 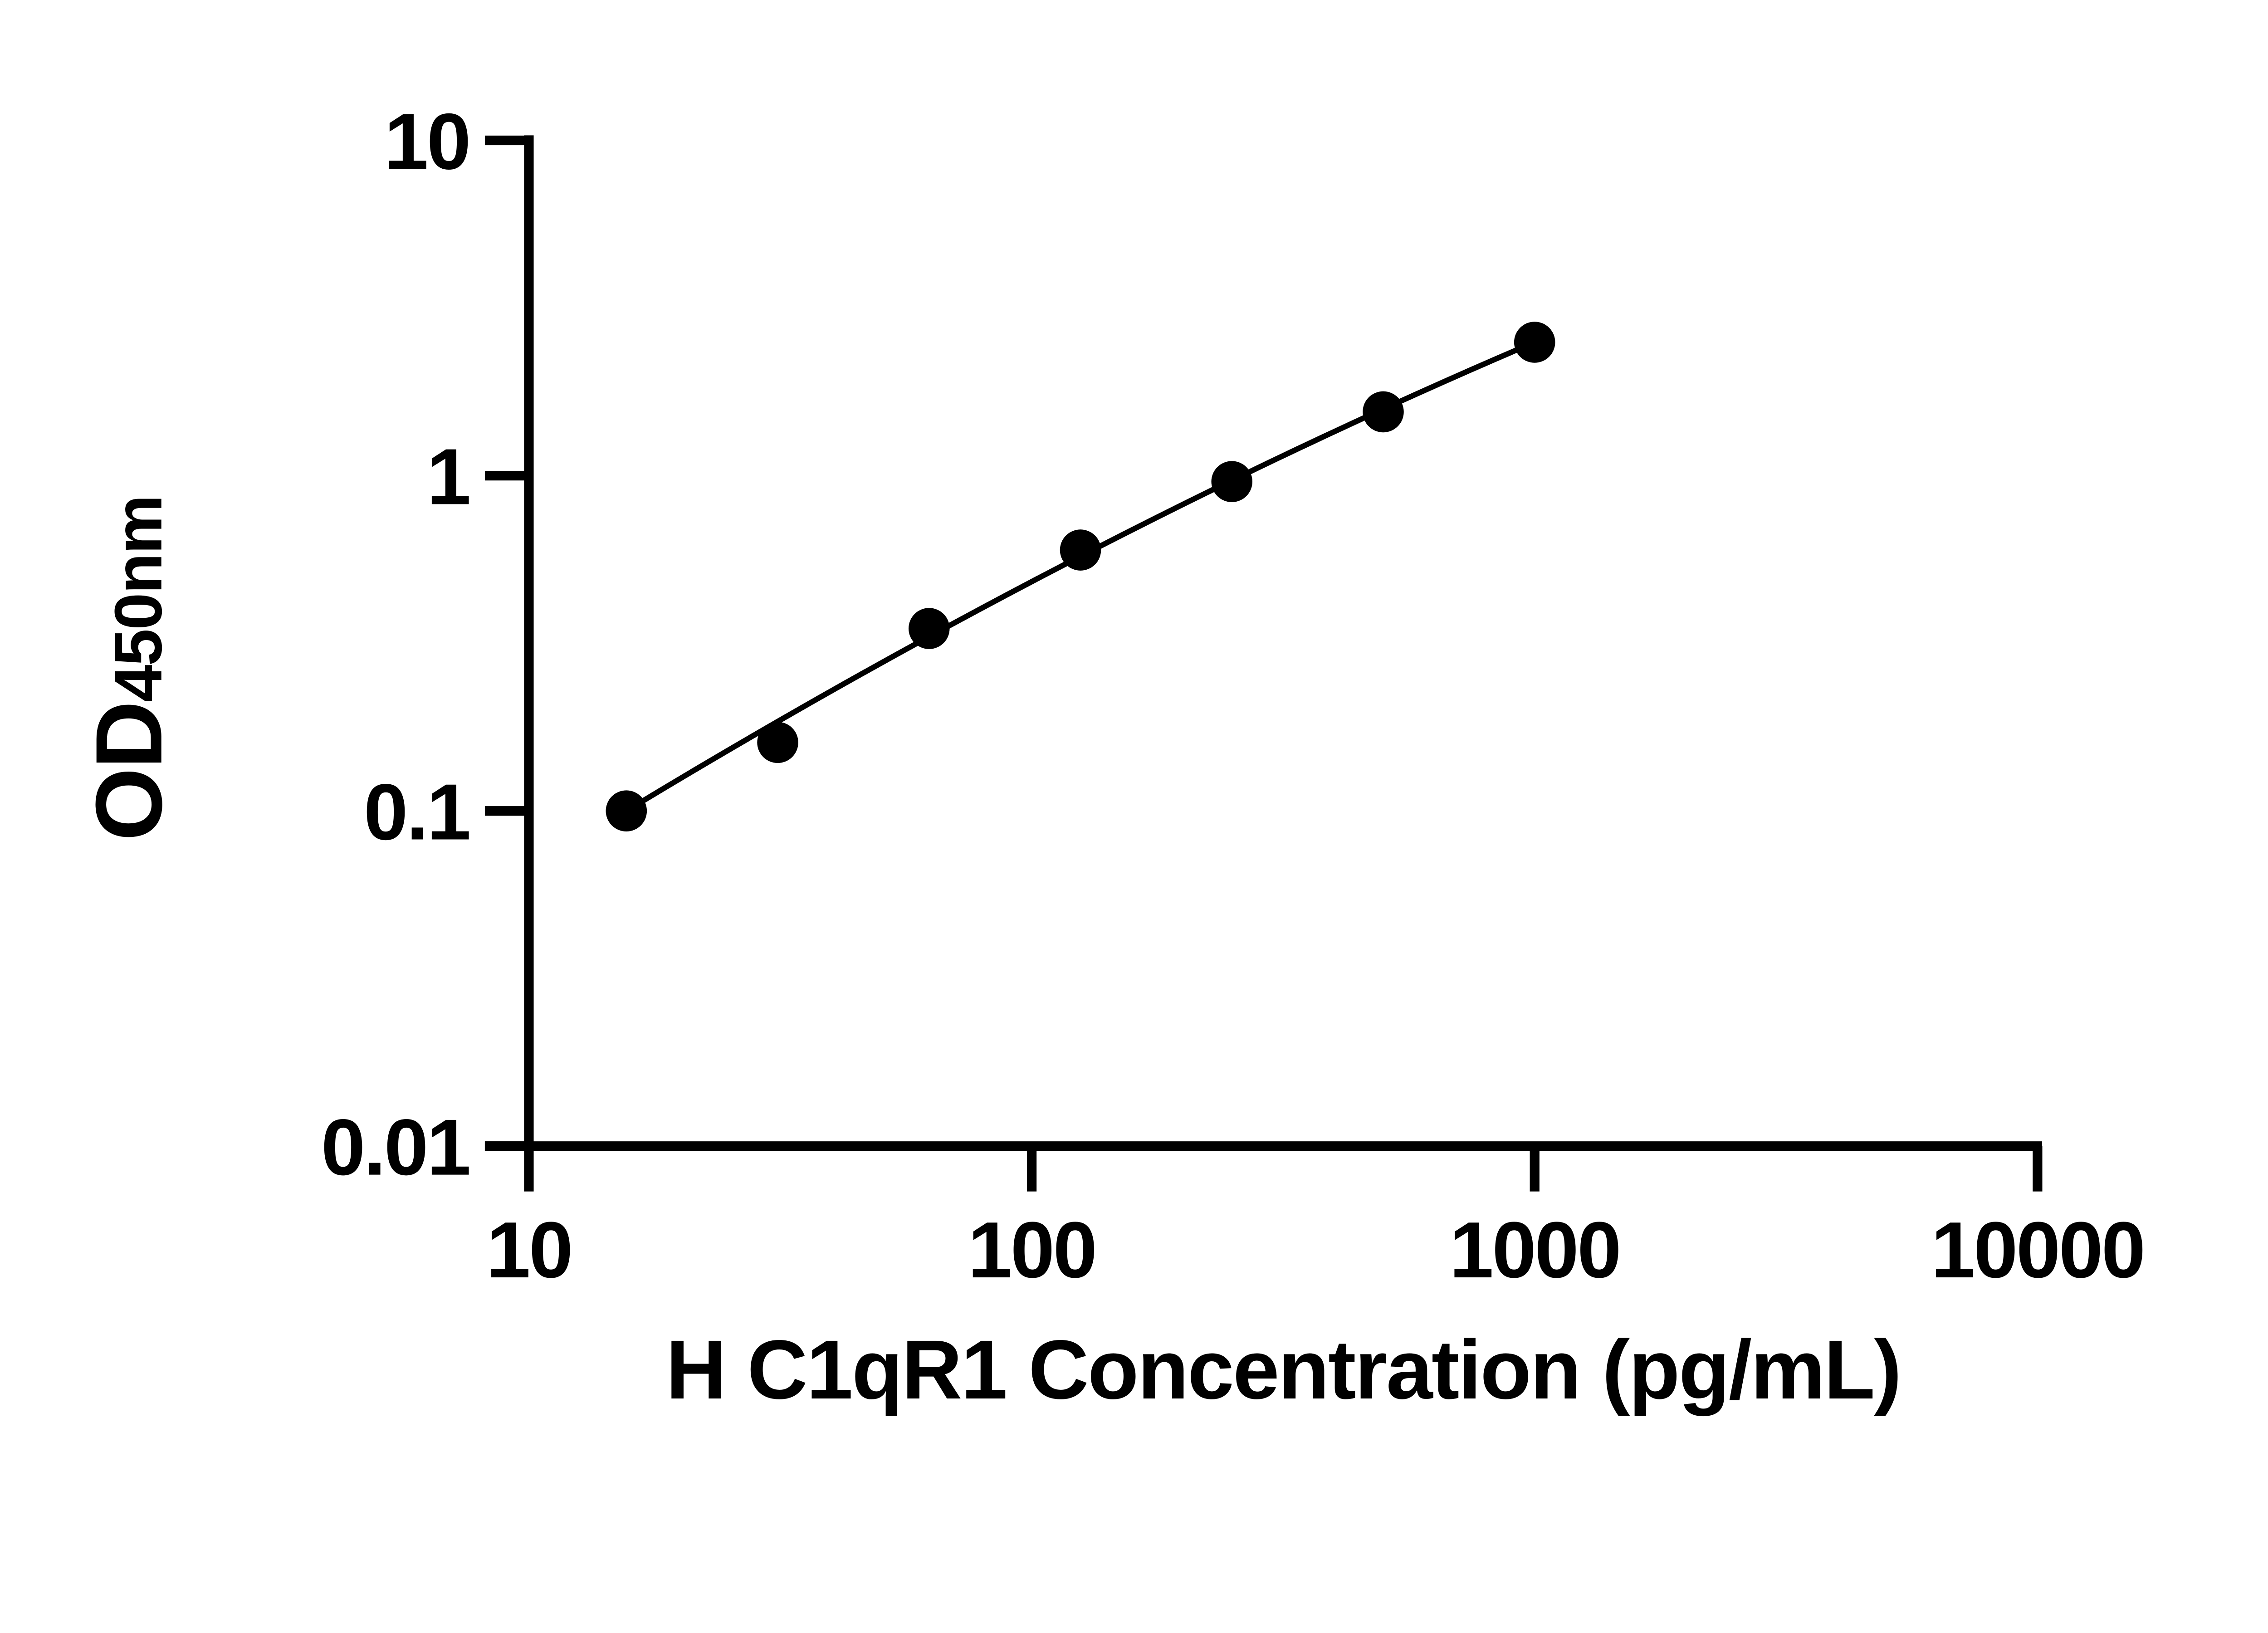 What do you see at coordinates (1316, 1220) in the screenshot?
I see `x-axis-ticks: 10 100 1000 10000` at bounding box center [1316, 1220].